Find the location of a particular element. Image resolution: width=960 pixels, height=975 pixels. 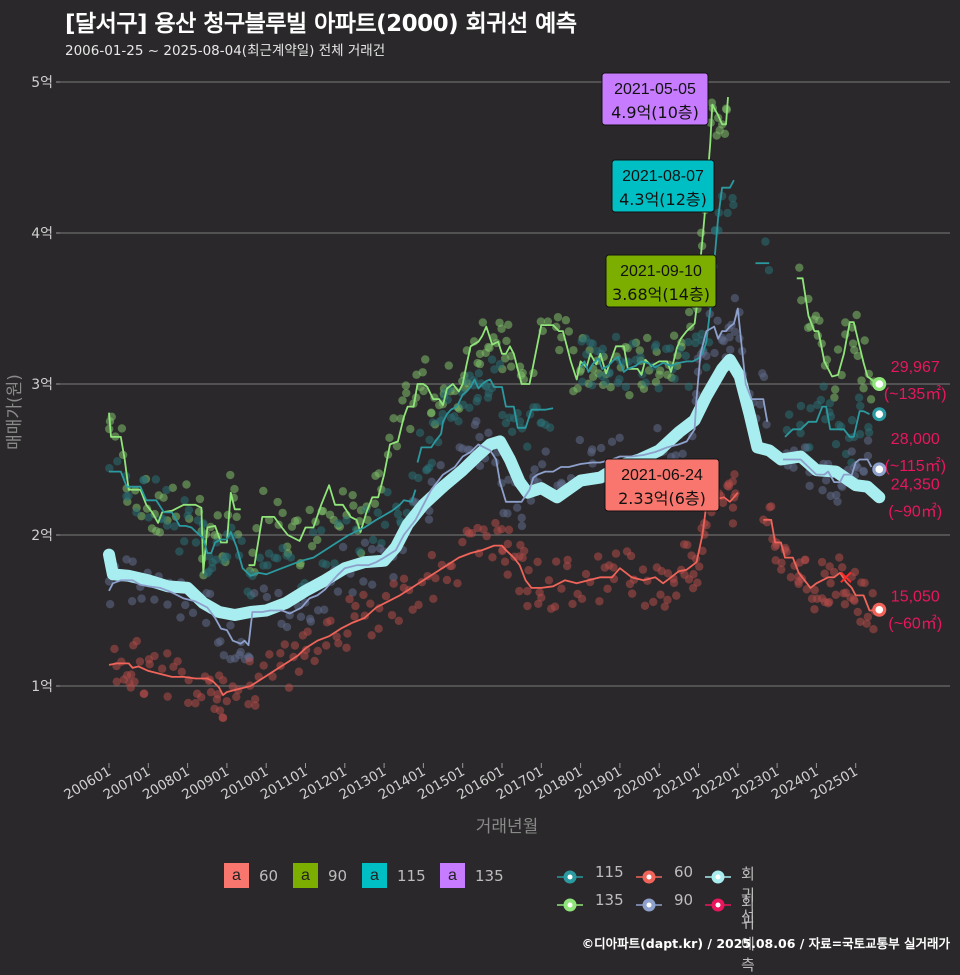

legend-area-item: a 115 is located at coordinates (394, 875).